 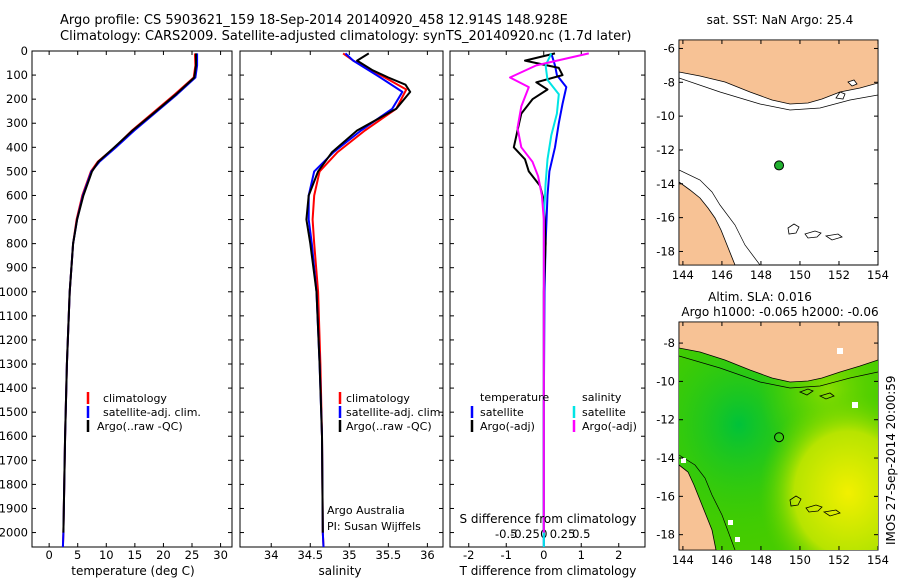 What do you see at coordinates (609, 426) in the screenshot?
I see `legend-s-argo: Argo(-adj)` at bounding box center [609, 426].